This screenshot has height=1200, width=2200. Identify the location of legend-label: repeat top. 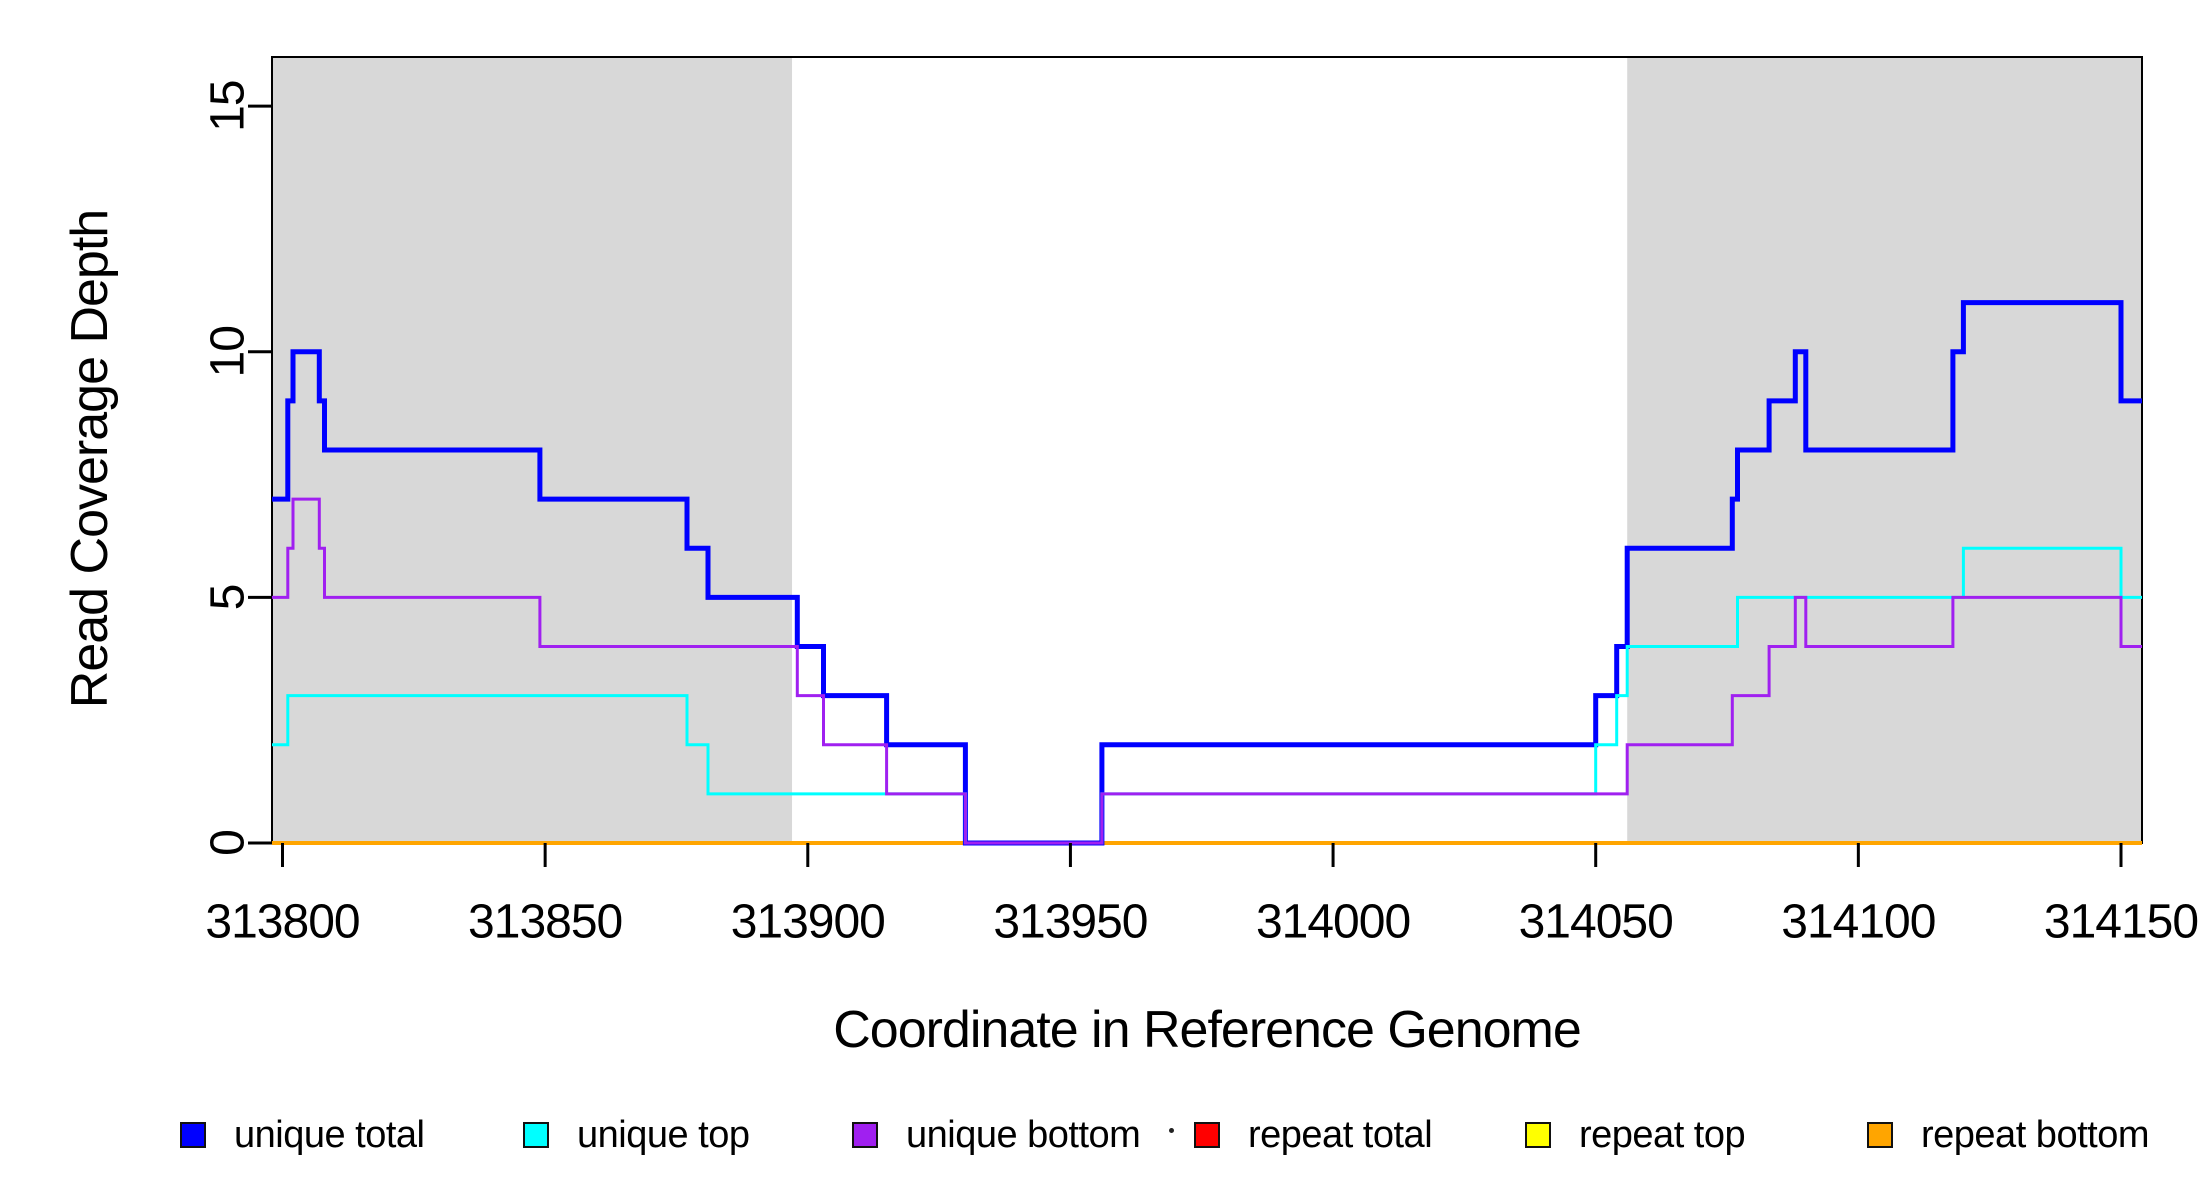
(1662, 1134).